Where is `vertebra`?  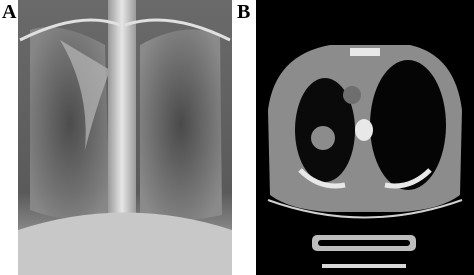
vertebra is located at coordinates (364, 130).